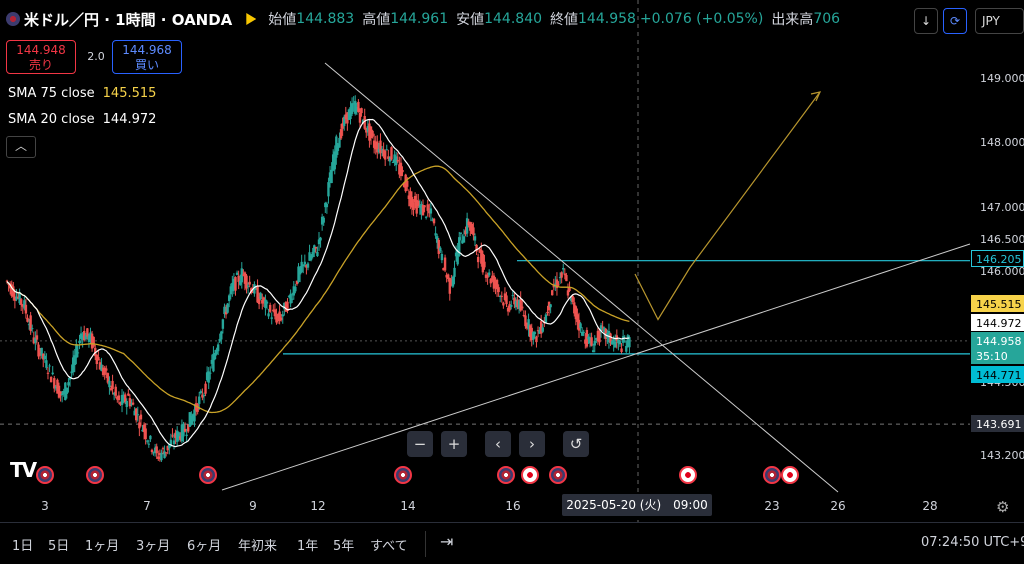 The height and width of the screenshot is (564, 1024). Describe the element at coordinates (102, 546) in the screenshot. I see `range-1m: 1ヶ月` at that location.